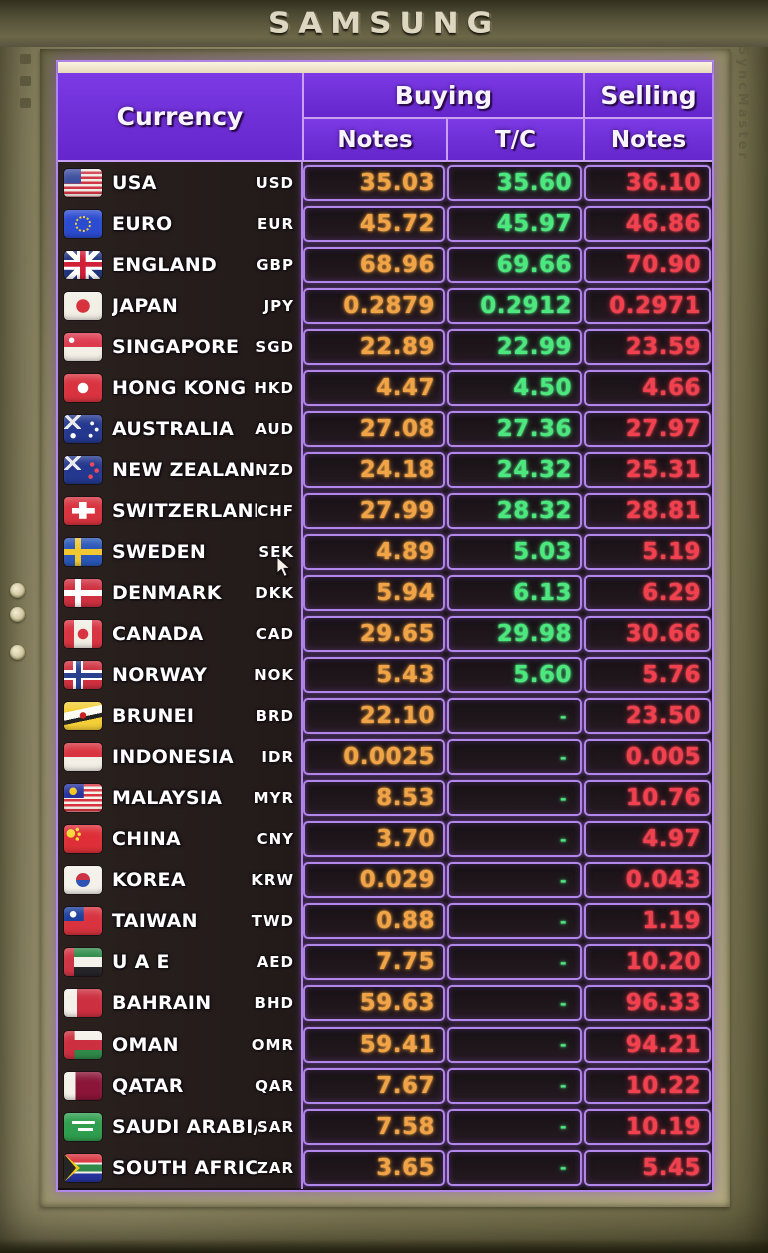  What do you see at coordinates (83, 1003) in the screenshot?
I see `flag-bhd-icon` at bounding box center [83, 1003].